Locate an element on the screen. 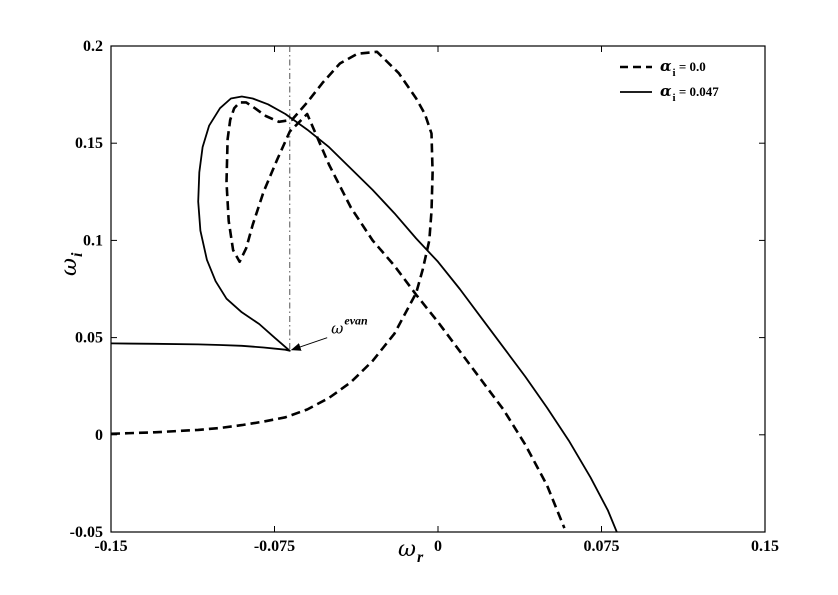  y-tick-label: 0.1 is located at coordinates (93, 240).